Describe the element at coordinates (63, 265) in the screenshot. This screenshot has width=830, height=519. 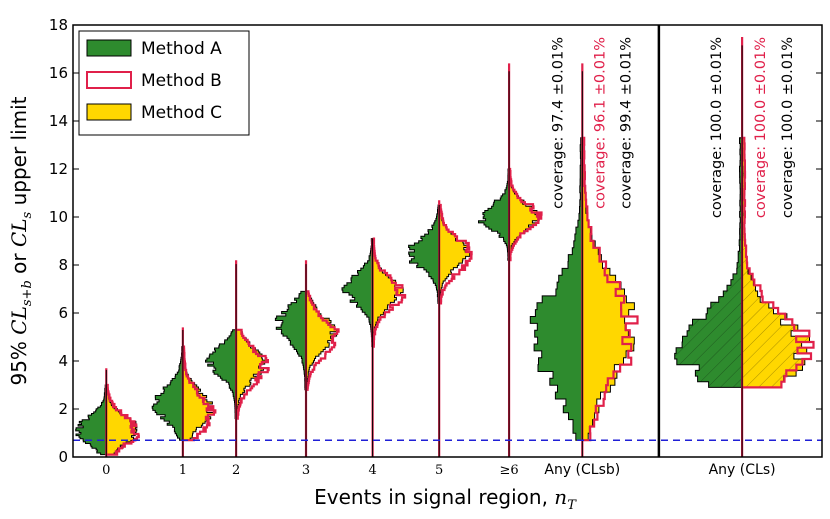
I see `y-tick-label: 8` at that location.